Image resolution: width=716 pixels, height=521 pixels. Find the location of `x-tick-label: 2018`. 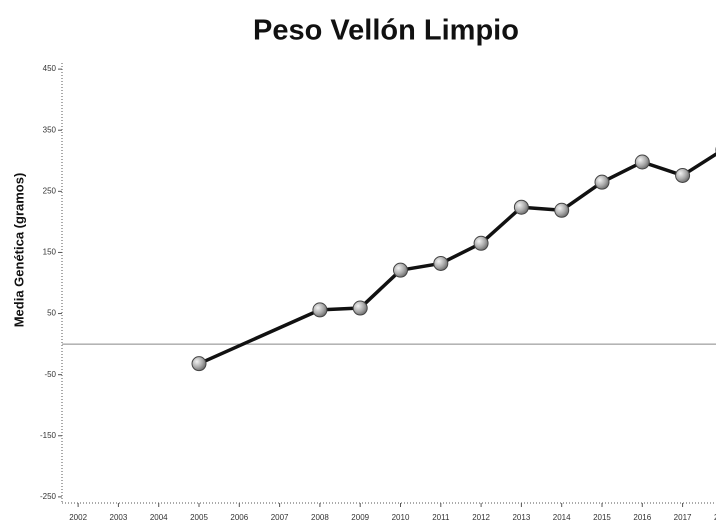

x-tick-label: 2018 is located at coordinates (715, 517).